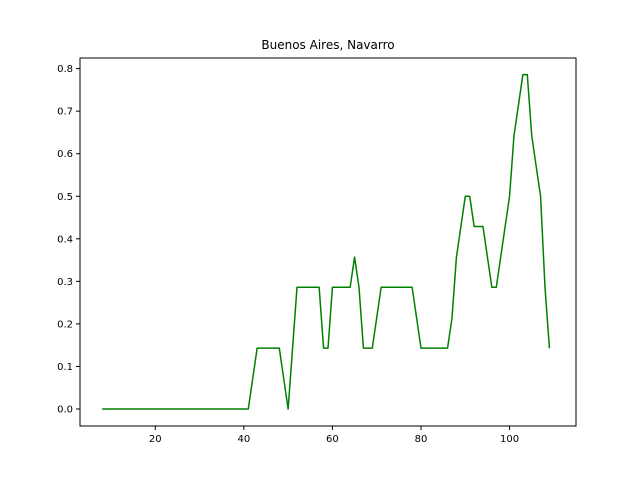 This screenshot has width=640, height=480. Describe the element at coordinates (155, 439) in the screenshot. I see `x-tick-label: 20` at that location.